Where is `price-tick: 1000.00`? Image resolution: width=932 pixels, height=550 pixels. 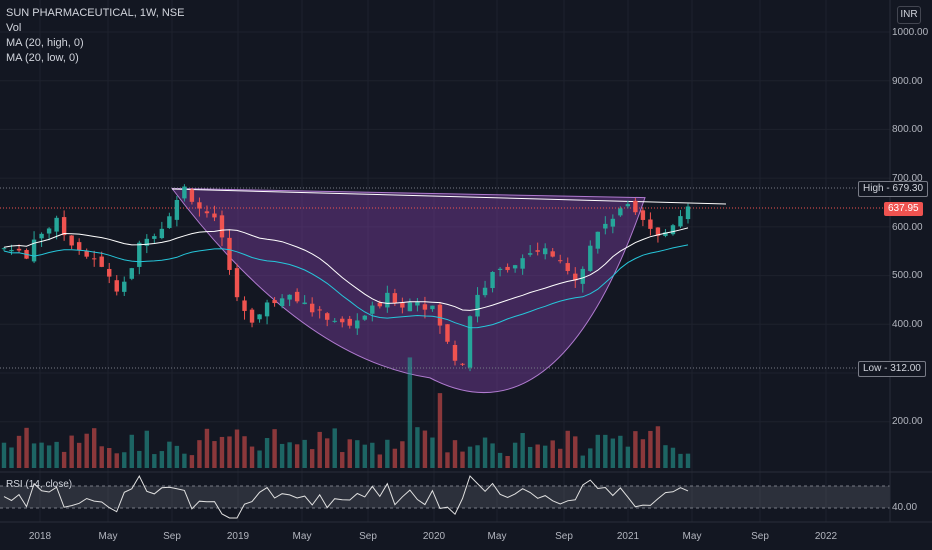 price-tick: 1000.00 is located at coordinates (910, 32).